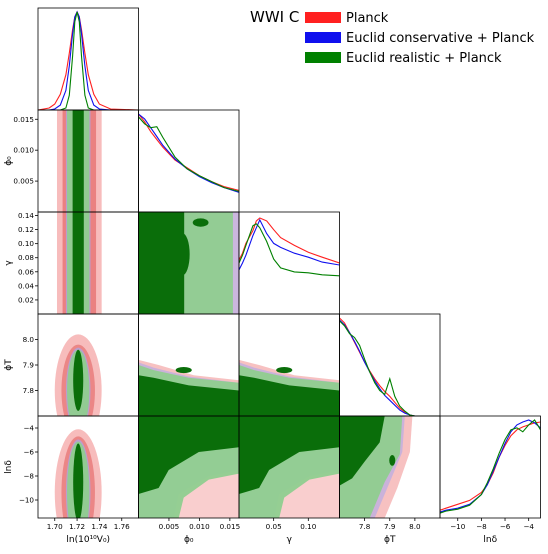 This screenshot has width=548, height=554. Describe the element at coordinates (505, 526) in the screenshot. I see `x-tick-label-lndelta: −6` at that location.